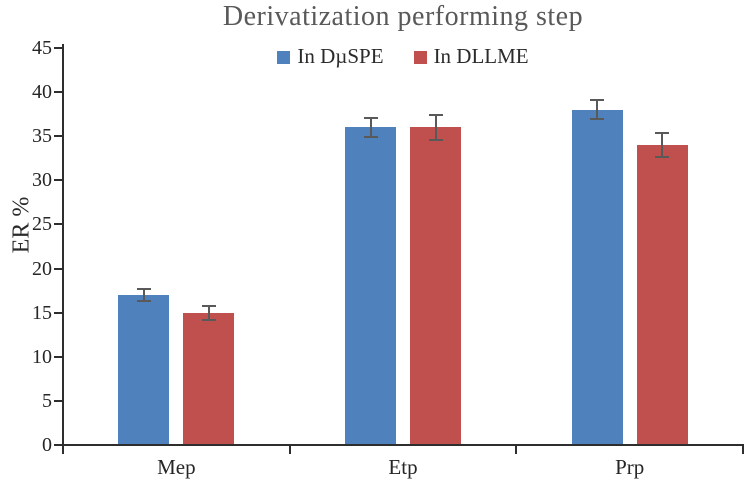  What do you see at coordinates (481, 56) in the screenshot?
I see `legend-label-dllme: In DLLME` at bounding box center [481, 56].